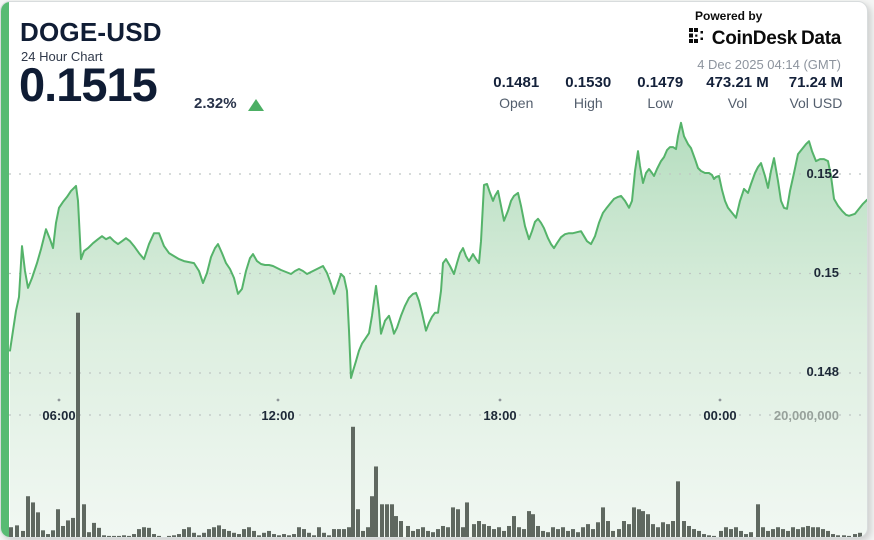 The image size is (874, 540). I want to click on volume-axis-label: 20,000,000, so click(806, 415).